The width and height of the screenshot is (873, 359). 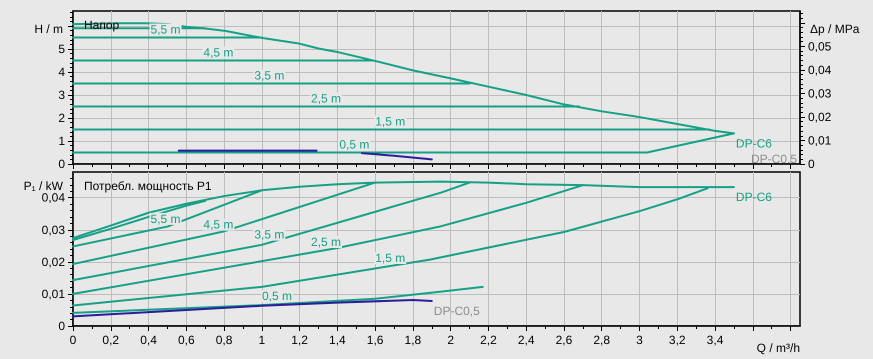 I want to click on y2-tick-label: 0,04, so click(x=820, y=69).